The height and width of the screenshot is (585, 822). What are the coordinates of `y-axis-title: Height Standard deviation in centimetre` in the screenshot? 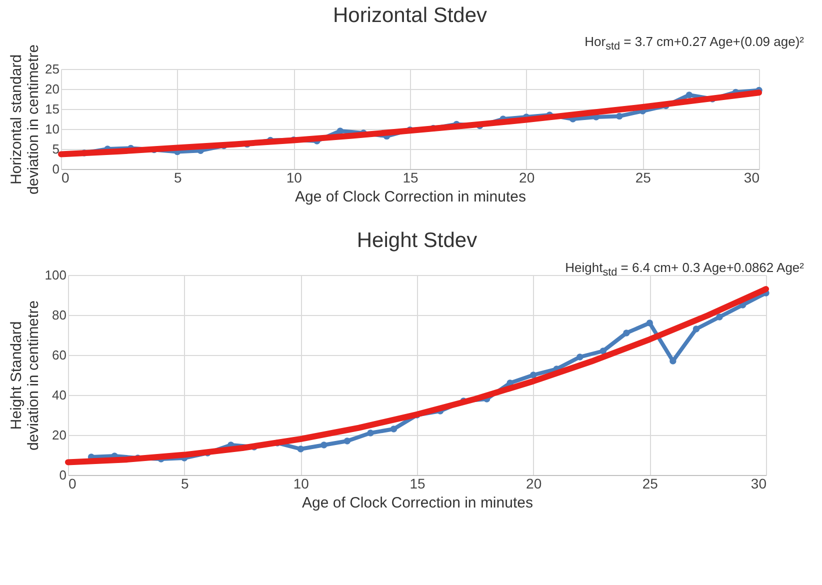 It's located at (25, 375).